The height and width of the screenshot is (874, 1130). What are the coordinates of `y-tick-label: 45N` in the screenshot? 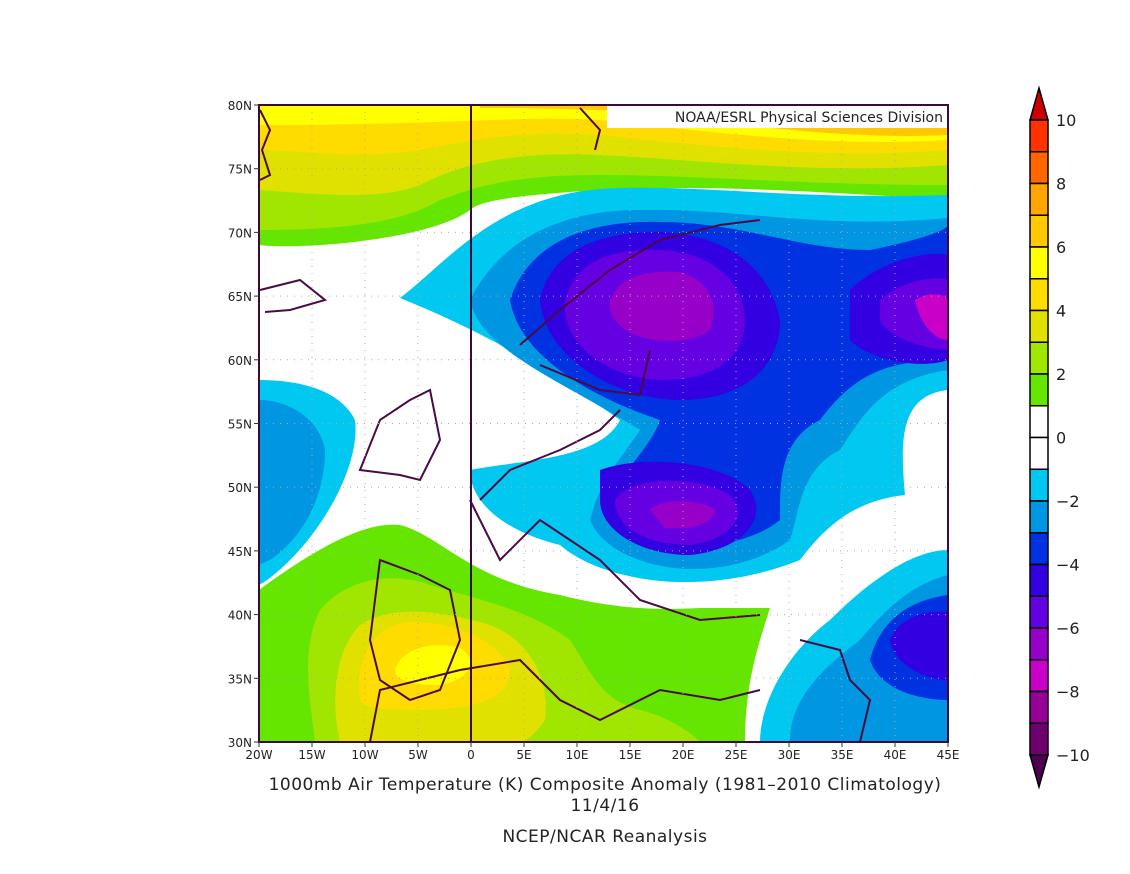 It's located at (240, 552).